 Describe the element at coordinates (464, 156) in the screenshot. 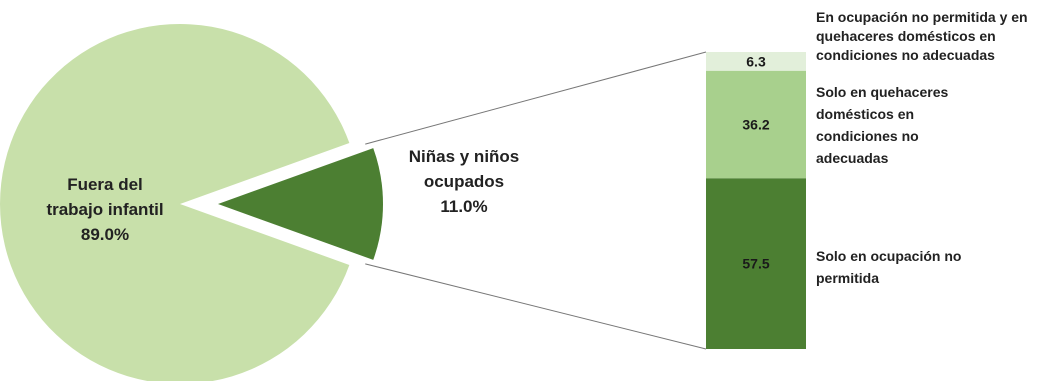

I see `pie-label-ocupados-line-1: Niñas y niños` at that location.